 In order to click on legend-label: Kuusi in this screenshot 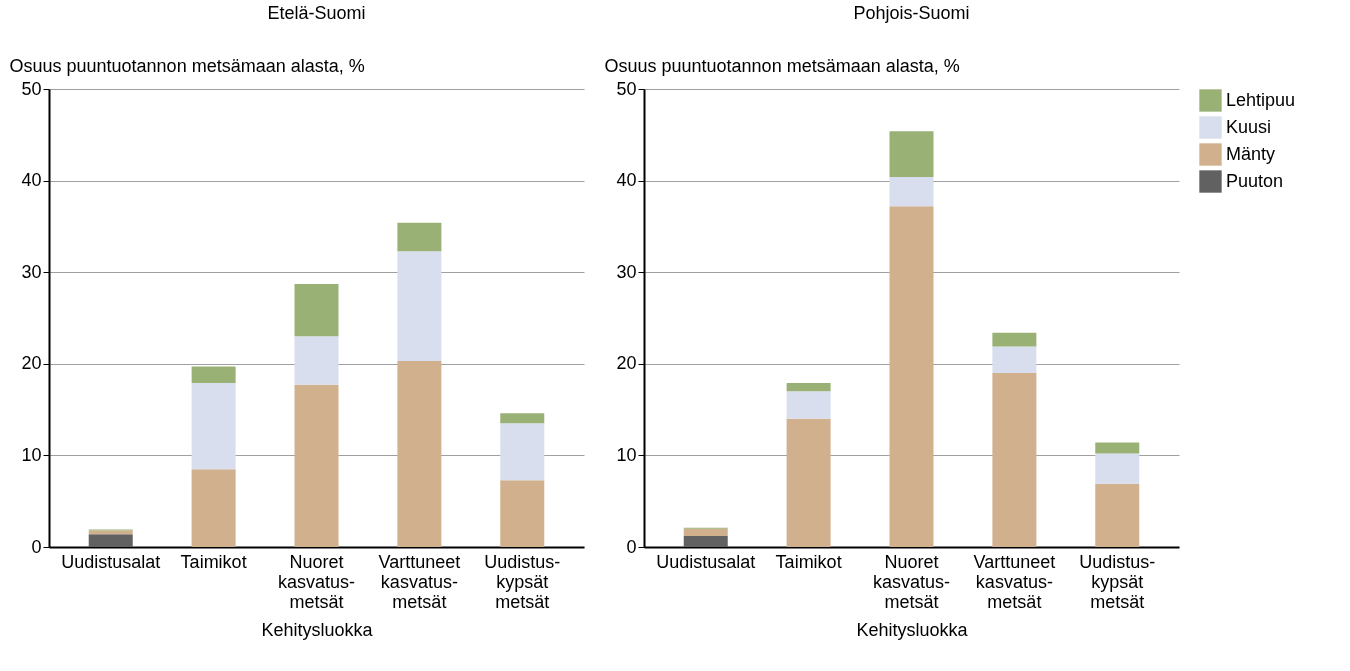, I will do `click(1249, 126)`.